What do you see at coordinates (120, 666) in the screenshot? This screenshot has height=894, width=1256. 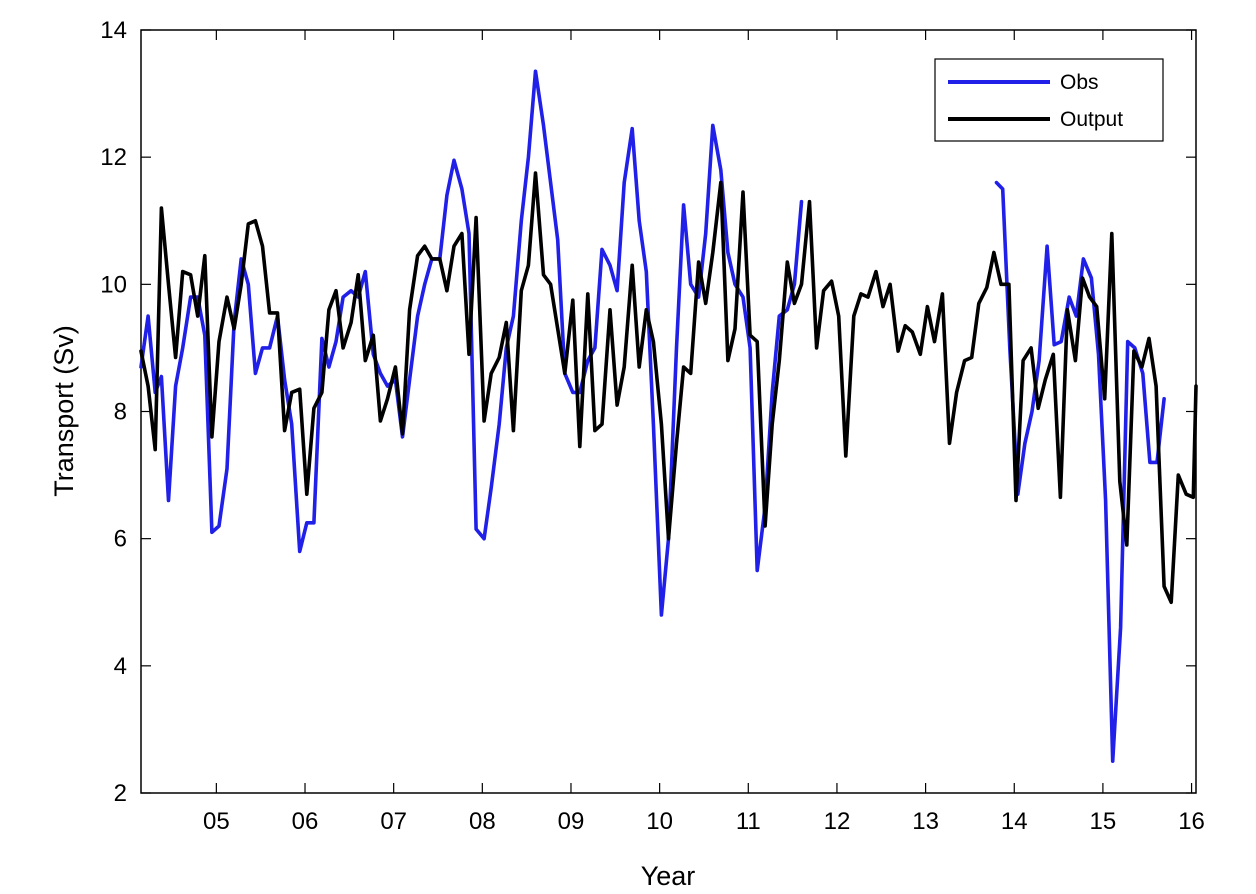 I see `y-tick-label-1: 4` at bounding box center [120, 666].